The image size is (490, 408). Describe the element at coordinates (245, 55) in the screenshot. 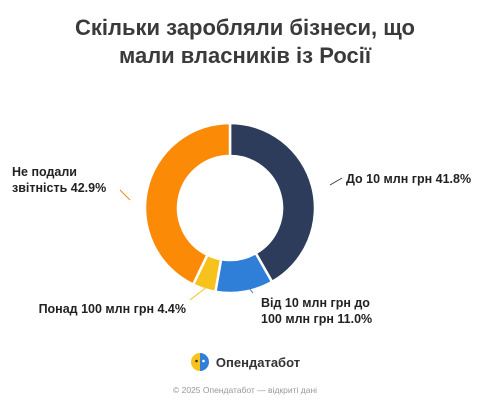

I see `title-line-2: мали власників із Росії` at that location.